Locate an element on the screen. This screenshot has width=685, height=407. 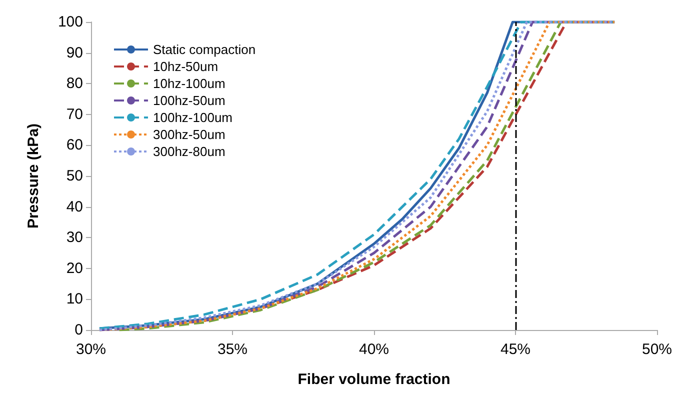
legend-label: Static compaction is located at coordinates (204, 49).